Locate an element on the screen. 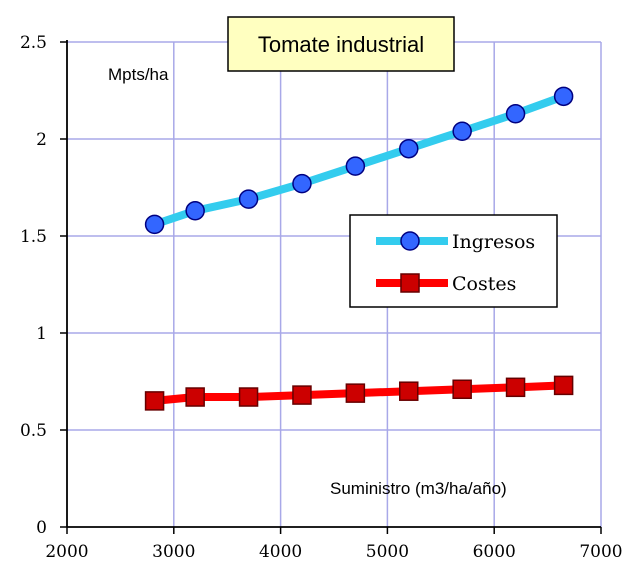 This screenshot has width=627, height=572. x-tick-label: 2000 is located at coordinates (66, 552).